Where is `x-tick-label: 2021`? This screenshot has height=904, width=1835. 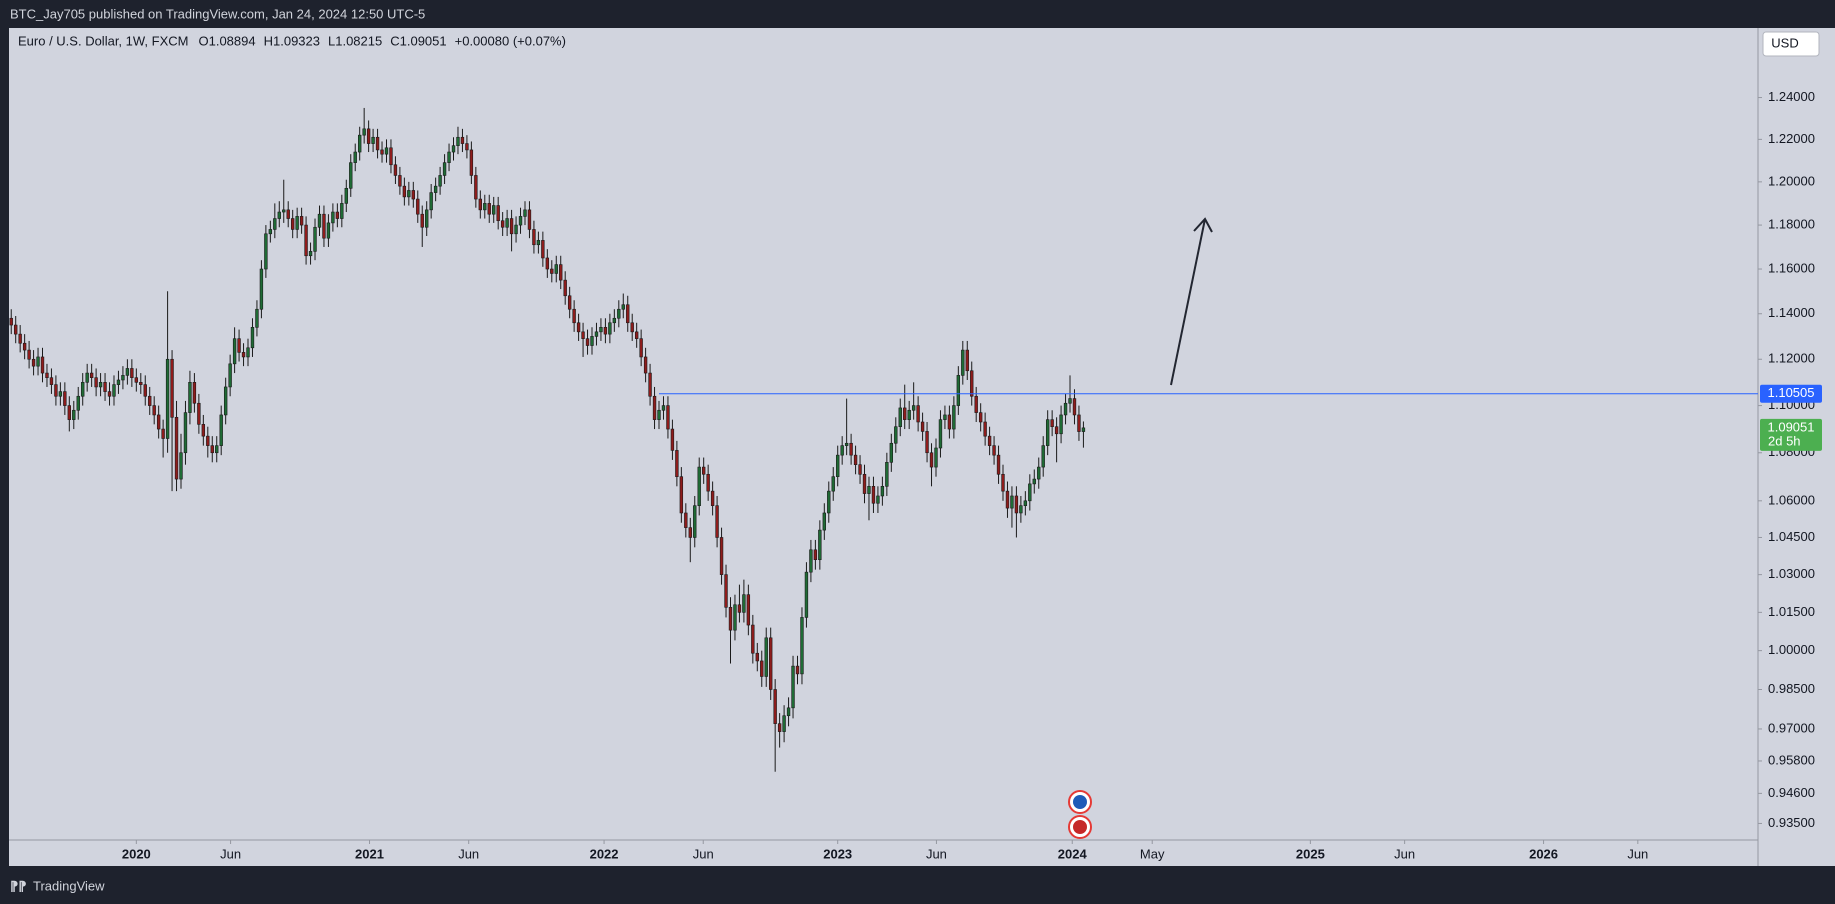 x-tick-label: 2021 is located at coordinates (369, 853).